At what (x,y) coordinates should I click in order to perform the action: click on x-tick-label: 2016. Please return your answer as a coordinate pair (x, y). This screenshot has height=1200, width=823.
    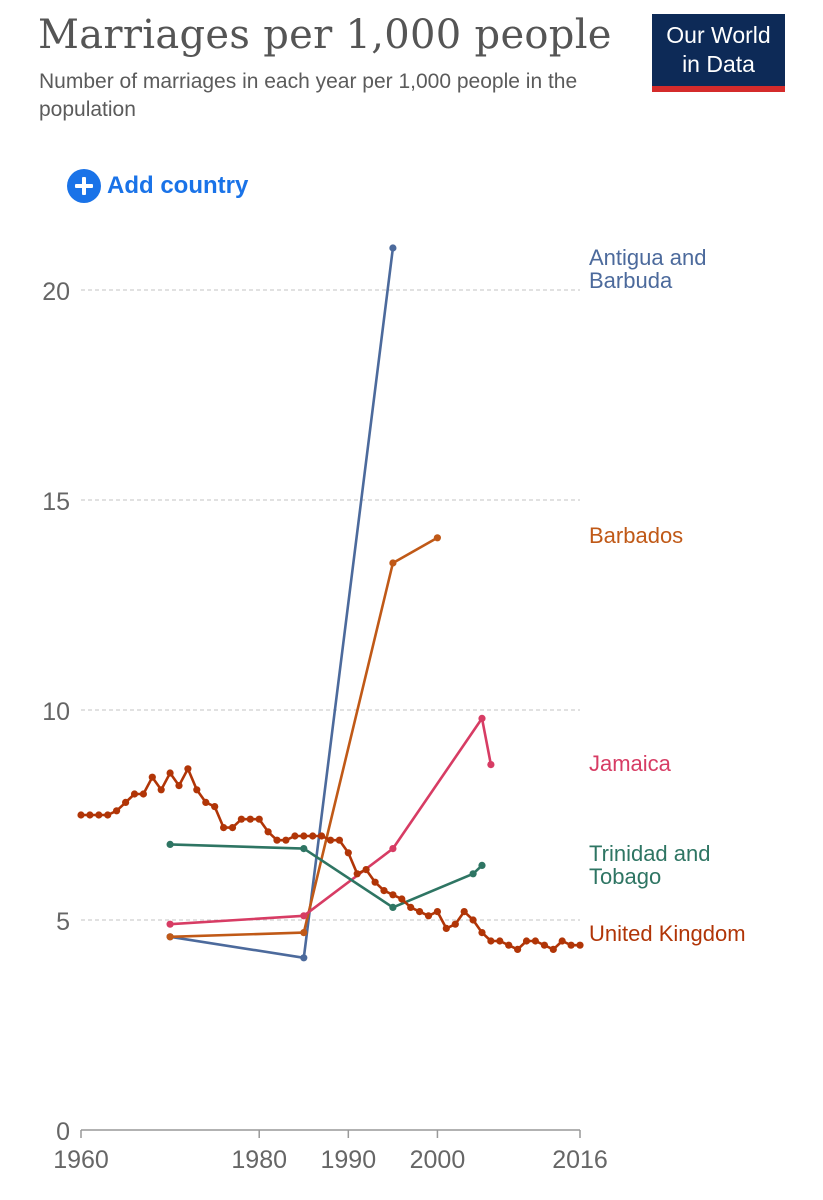
    Looking at the image, I should click on (580, 1160).